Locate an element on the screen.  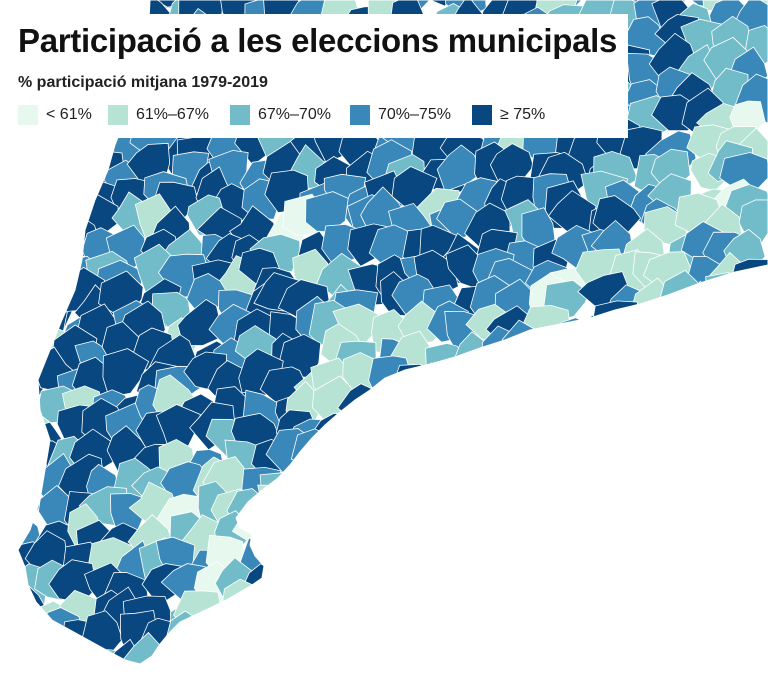
map-subtitle: % participació mitjana 1979-2019 is located at coordinates (143, 82).